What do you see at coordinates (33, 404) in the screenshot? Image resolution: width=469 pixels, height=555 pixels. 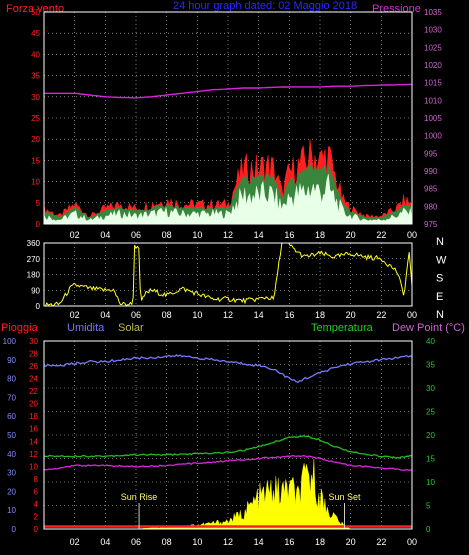 I see `rain-y-tick: 20` at bounding box center [33, 404].